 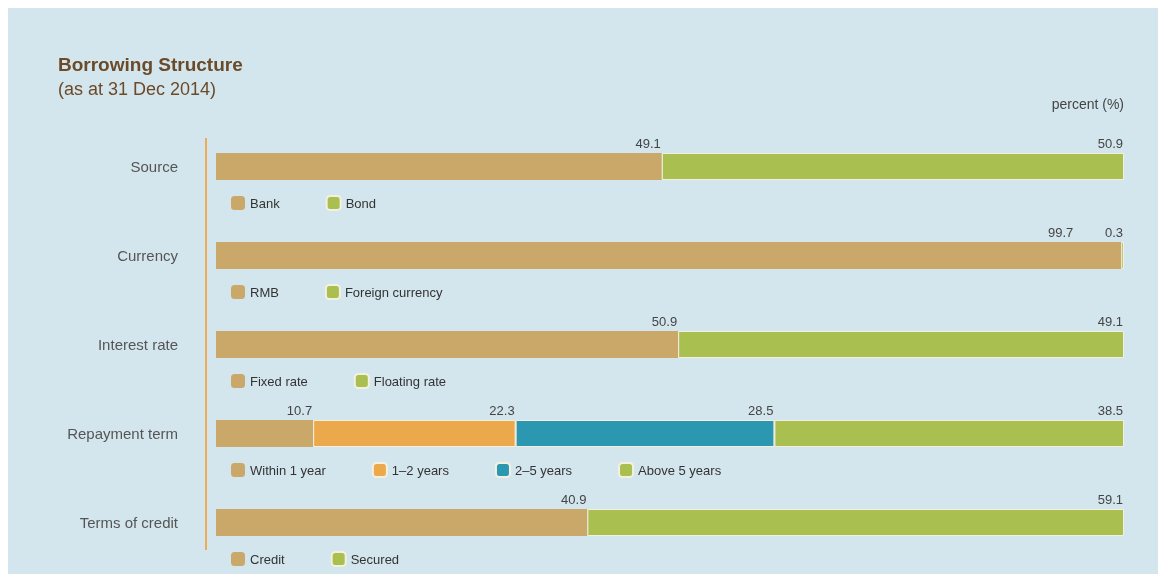 What do you see at coordinates (147, 255) in the screenshot?
I see `category-label: Currency` at bounding box center [147, 255].